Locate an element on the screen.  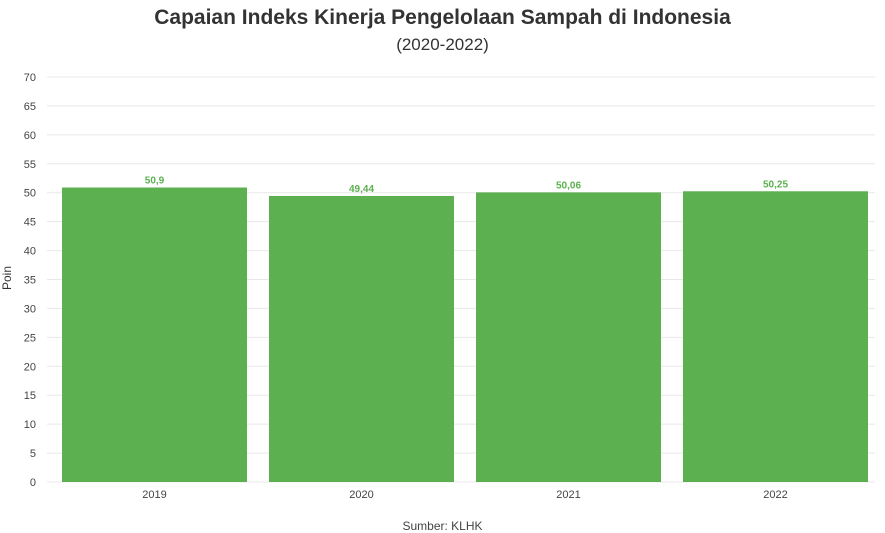
bar-2022 is located at coordinates (775, 336).